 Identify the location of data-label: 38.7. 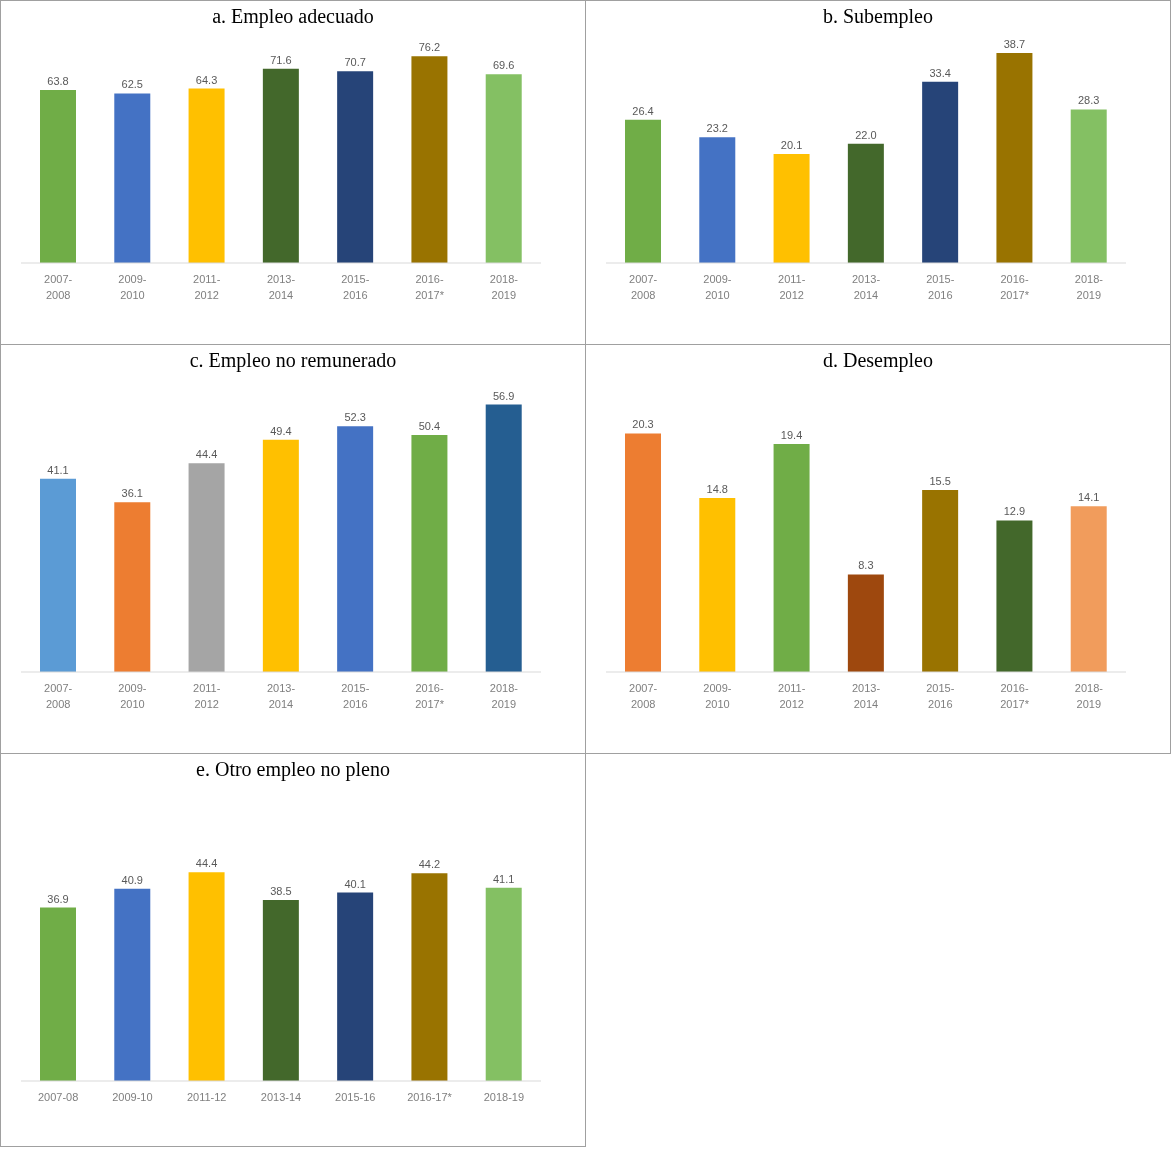
(1014, 44).